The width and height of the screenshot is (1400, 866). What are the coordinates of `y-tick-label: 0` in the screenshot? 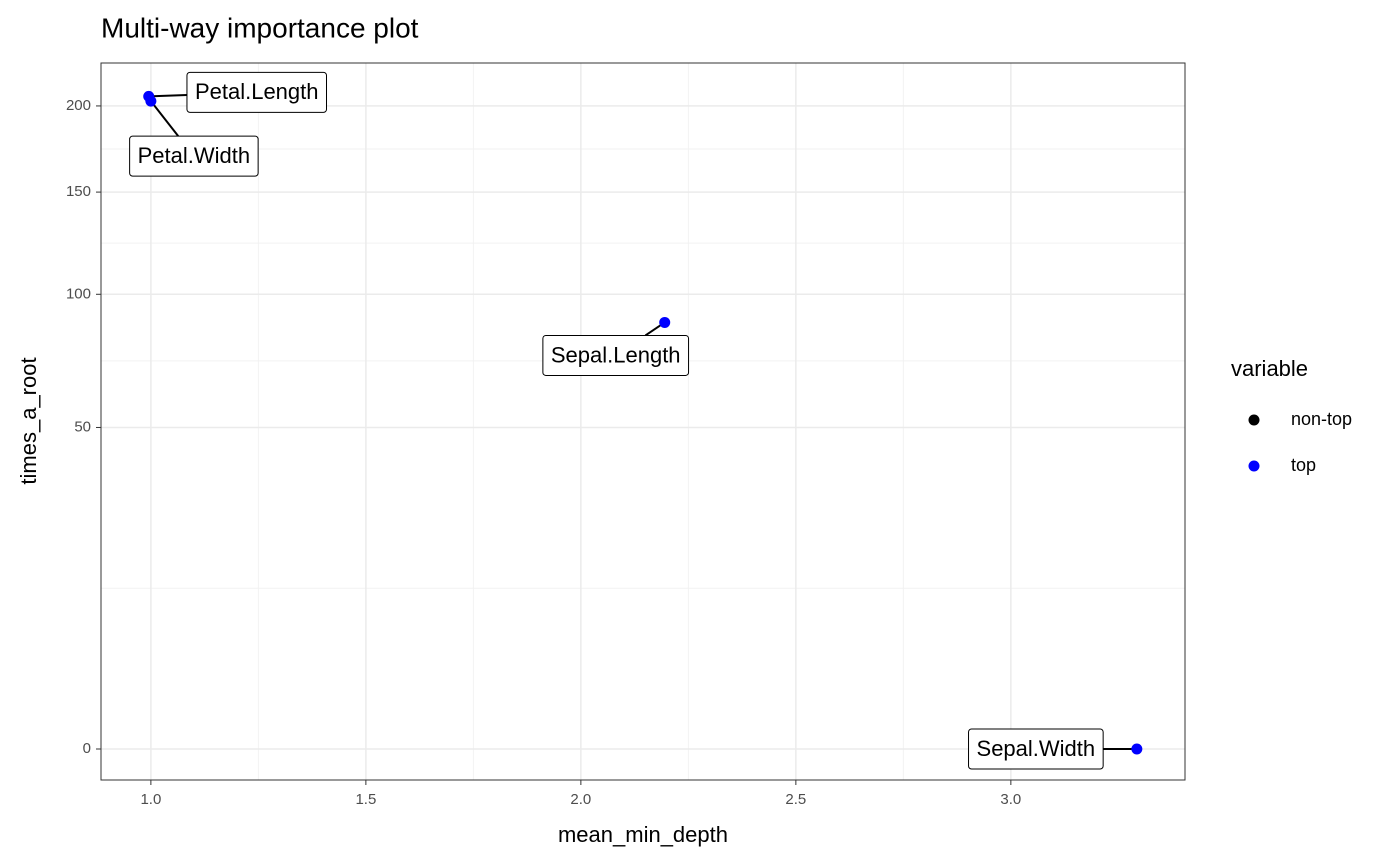 It's located at (87, 748).